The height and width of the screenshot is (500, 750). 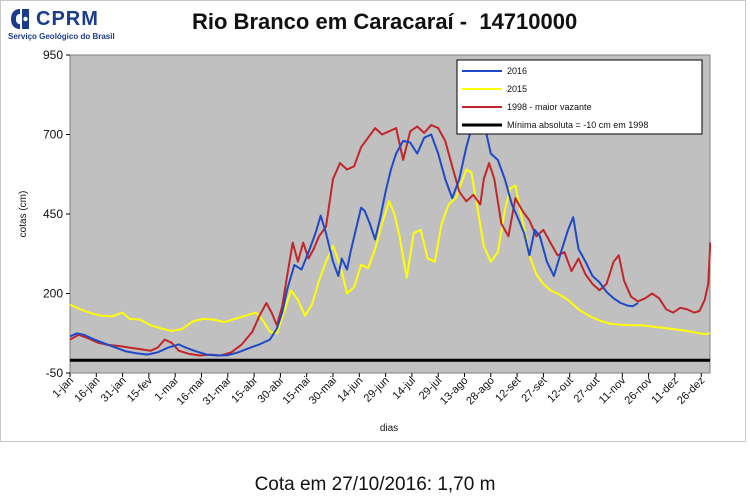 What do you see at coordinates (508, 390) in the screenshot?
I see `x-tick-label: 12-set` at bounding box center [508, 390].